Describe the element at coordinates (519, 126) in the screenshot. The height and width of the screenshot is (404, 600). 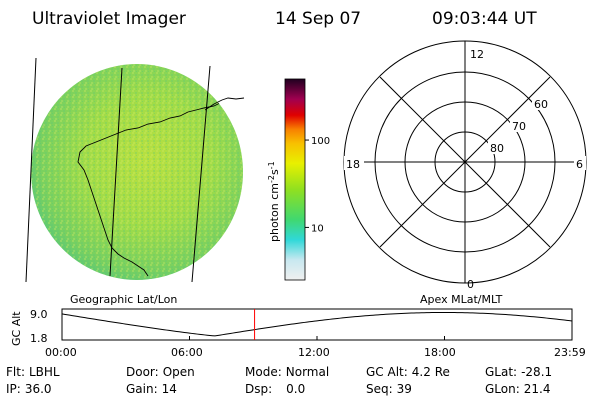
I see `mlat-label-70: 70` at that location.